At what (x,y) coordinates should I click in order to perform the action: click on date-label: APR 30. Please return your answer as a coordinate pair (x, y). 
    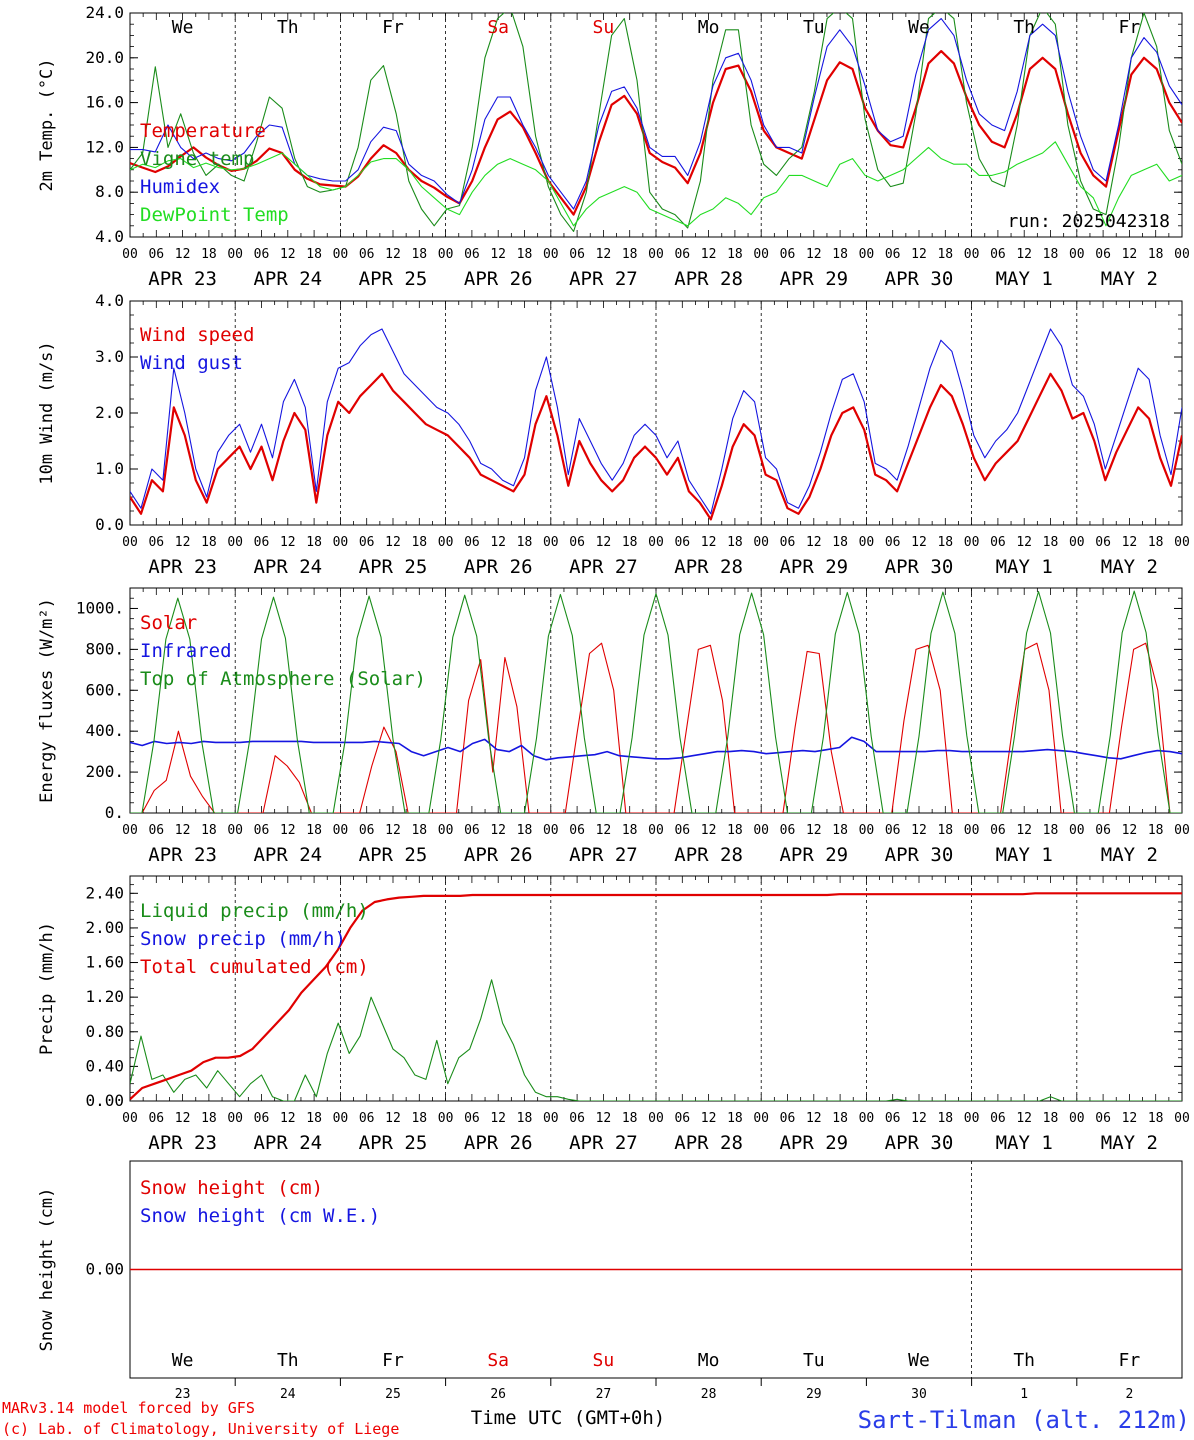
    Looking at the image, I should click on (919, 279).